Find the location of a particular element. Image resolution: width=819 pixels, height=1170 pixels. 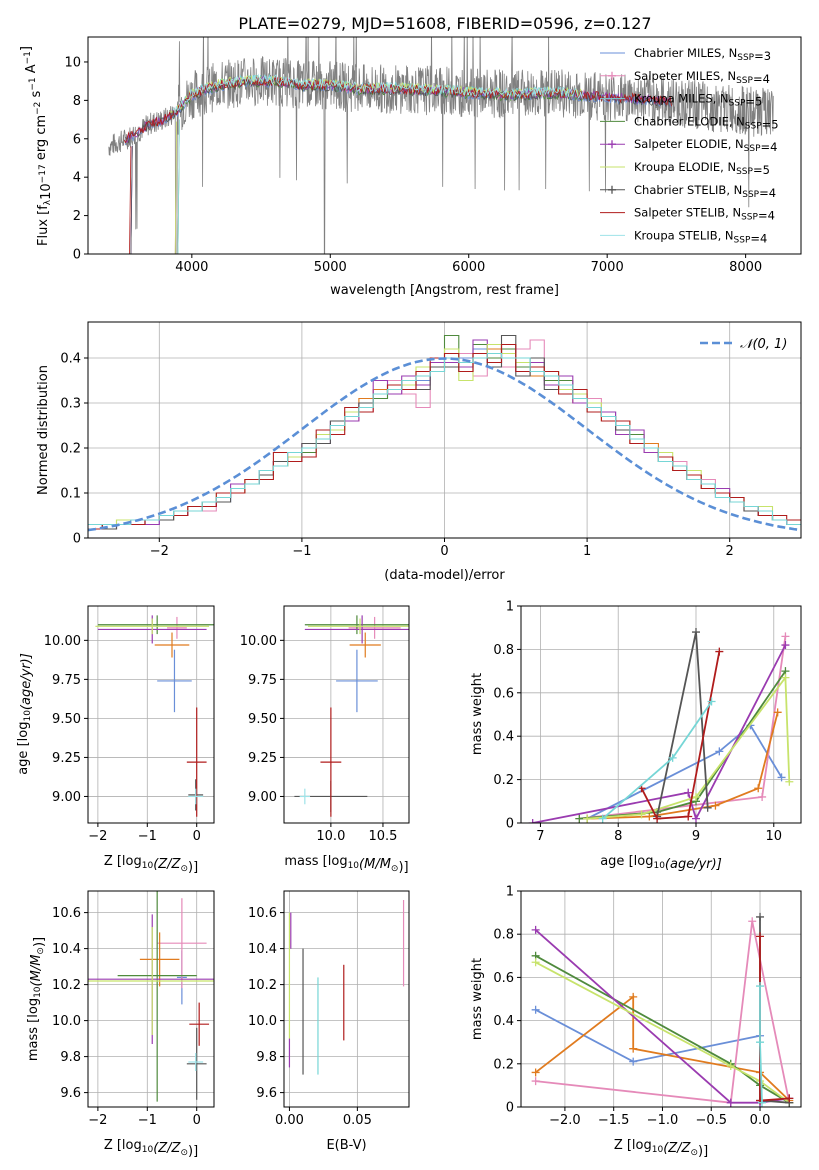

x-tick-label: 2 is located at coordinates (730, 551).